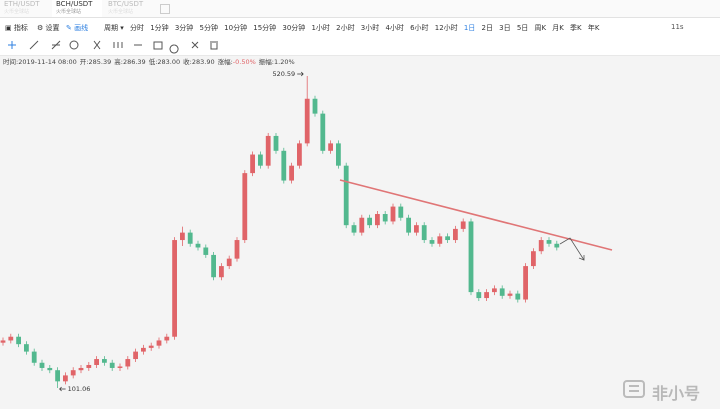 Image resolution: width=720 pixels, height=409 pixels. What do you see at coordinates (676, 393) in the screenshot?
I see `watermark-text: 非小号` at bounding box center [676, 393].